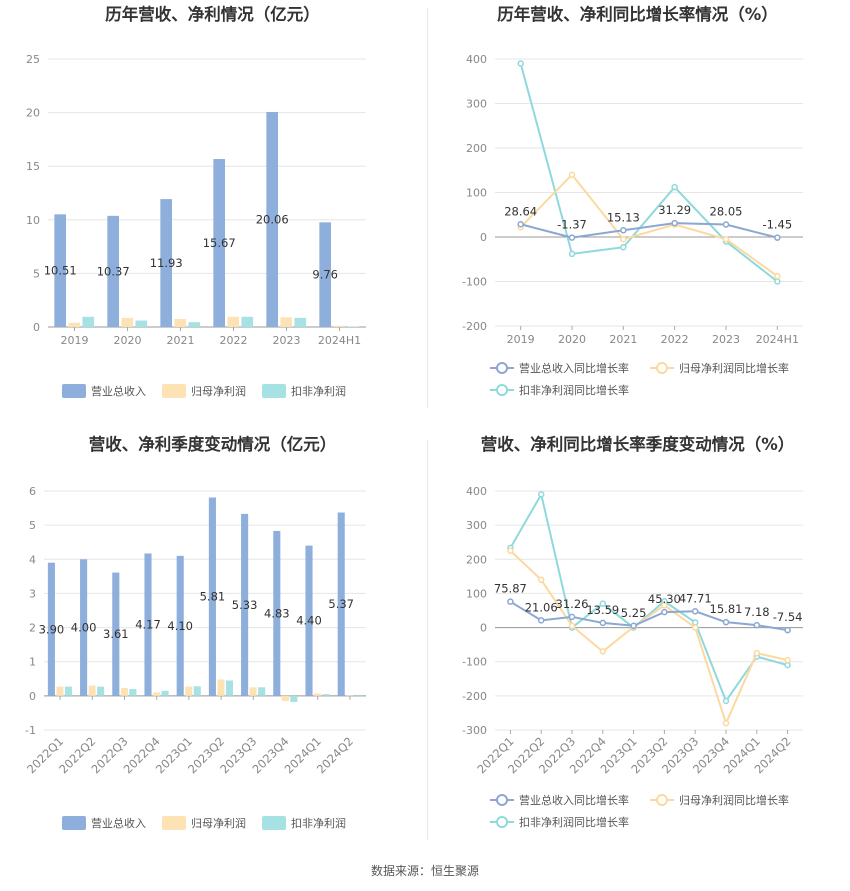  What do you see at coordinates (32, 491) in the screenshot?
I see `y-tick-label: 6` at bounding box center [32, 491].